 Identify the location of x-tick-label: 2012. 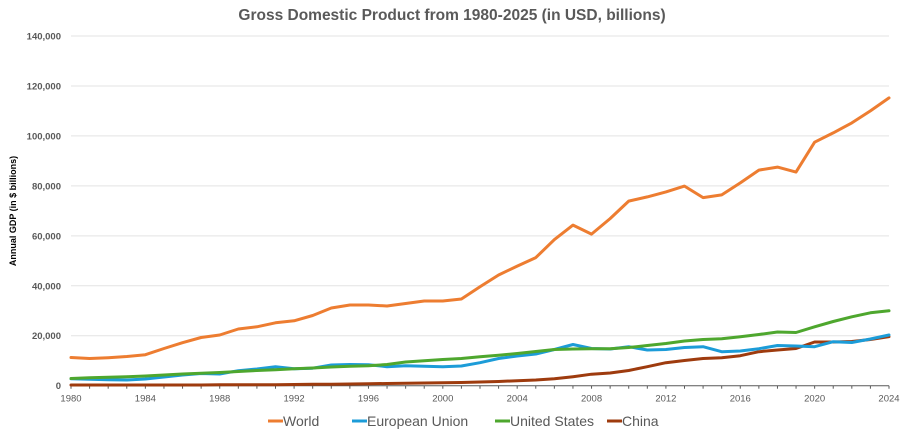
(665, 399).